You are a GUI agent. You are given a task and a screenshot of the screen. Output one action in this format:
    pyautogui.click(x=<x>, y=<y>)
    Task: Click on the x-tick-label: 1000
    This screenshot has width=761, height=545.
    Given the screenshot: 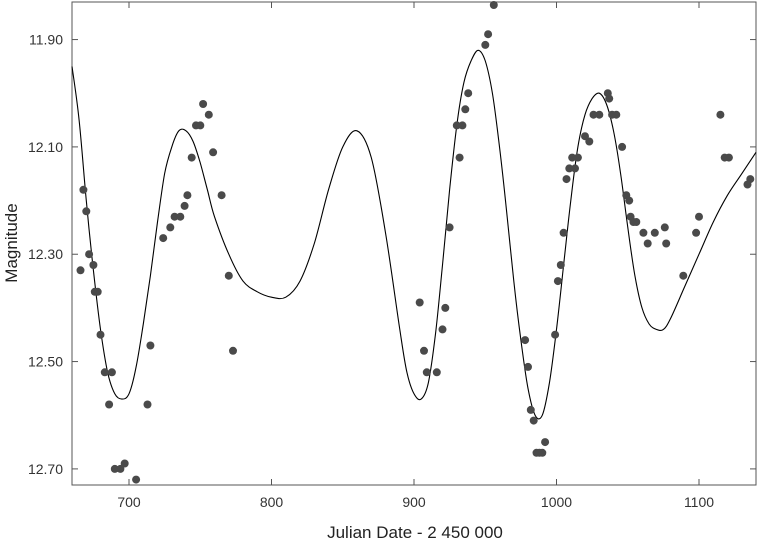 What is the action you would take?
    pyautogui.click(x=556, y=502)
    